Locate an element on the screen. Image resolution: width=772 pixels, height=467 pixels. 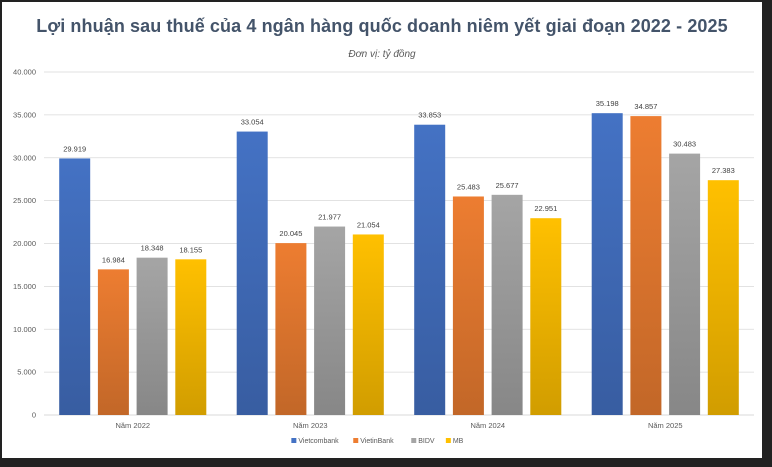
legend-label: VietinBank is located at coordinates (377, 441).